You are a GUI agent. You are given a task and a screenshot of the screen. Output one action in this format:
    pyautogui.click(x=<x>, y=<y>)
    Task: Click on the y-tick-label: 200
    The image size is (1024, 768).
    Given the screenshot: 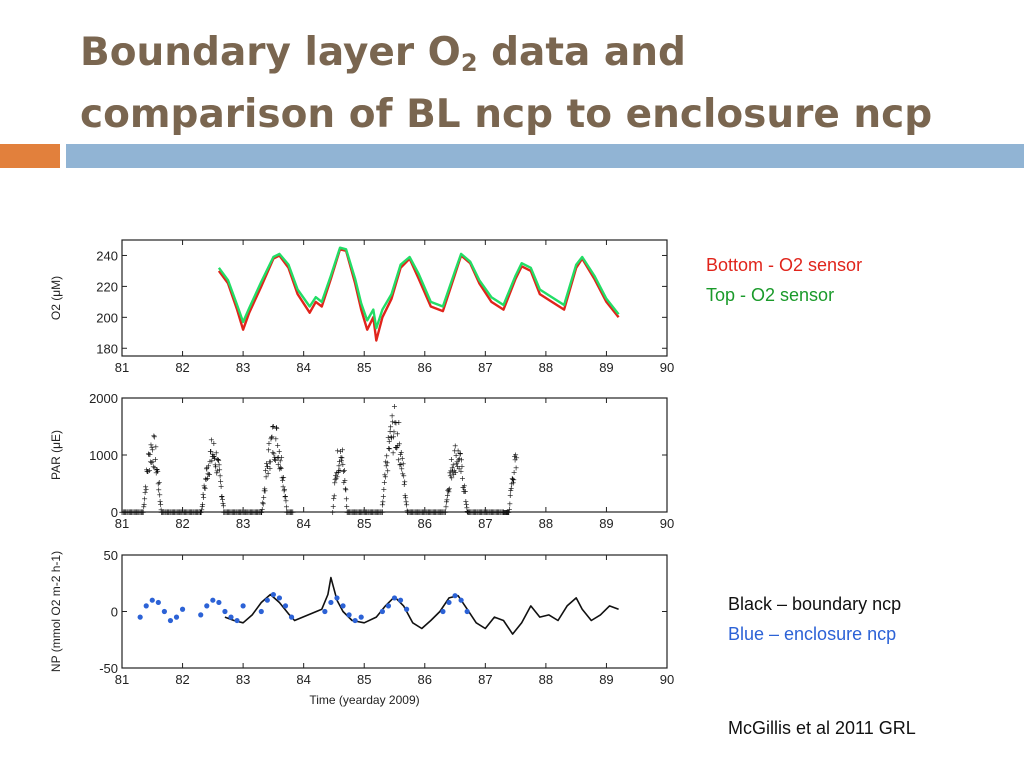 What is the action you would take?
    pyautogui.click(x=107, y=317)
    